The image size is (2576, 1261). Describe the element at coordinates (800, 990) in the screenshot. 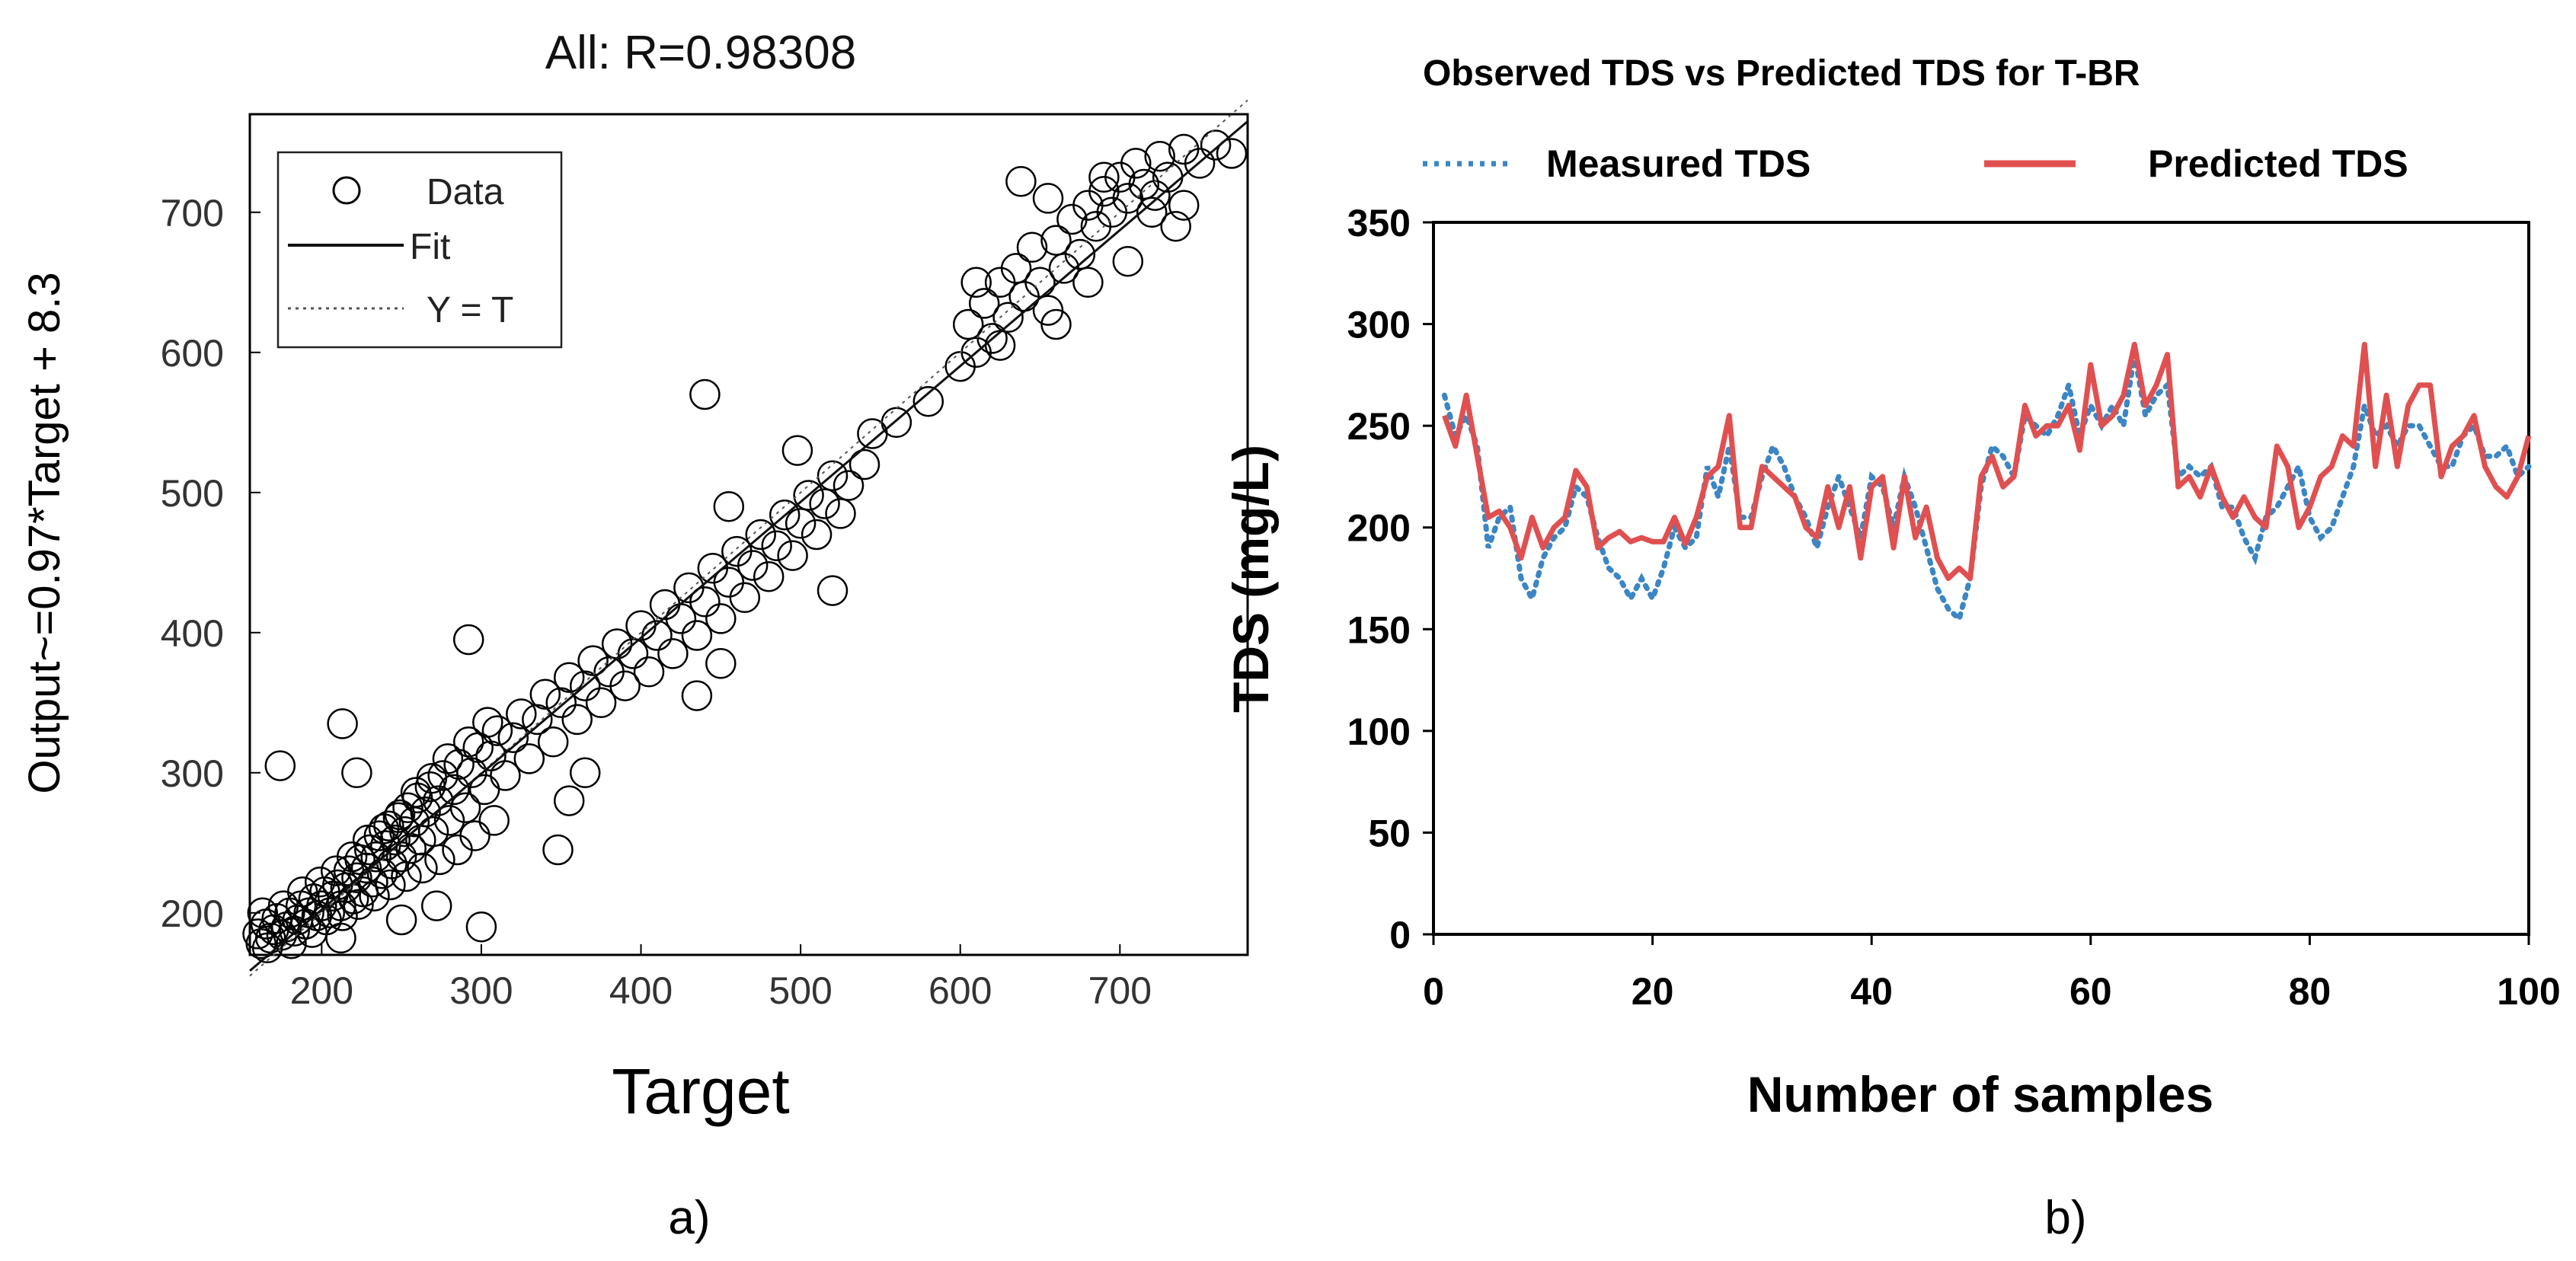

I see `scatter-x-tick-label: 500` at that location.